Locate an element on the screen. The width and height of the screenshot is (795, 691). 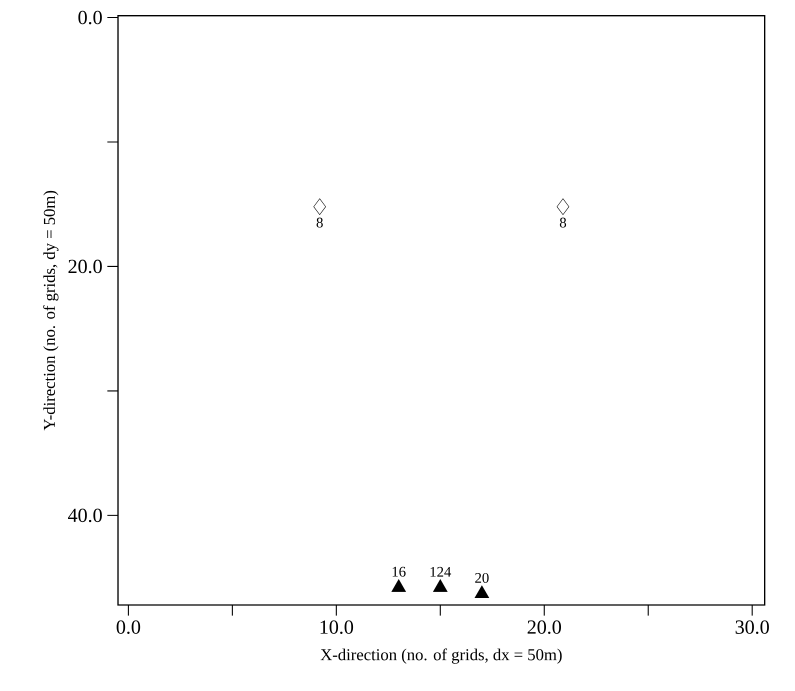
y-tick-label: 40.0 is located at coordinates (85, 515).